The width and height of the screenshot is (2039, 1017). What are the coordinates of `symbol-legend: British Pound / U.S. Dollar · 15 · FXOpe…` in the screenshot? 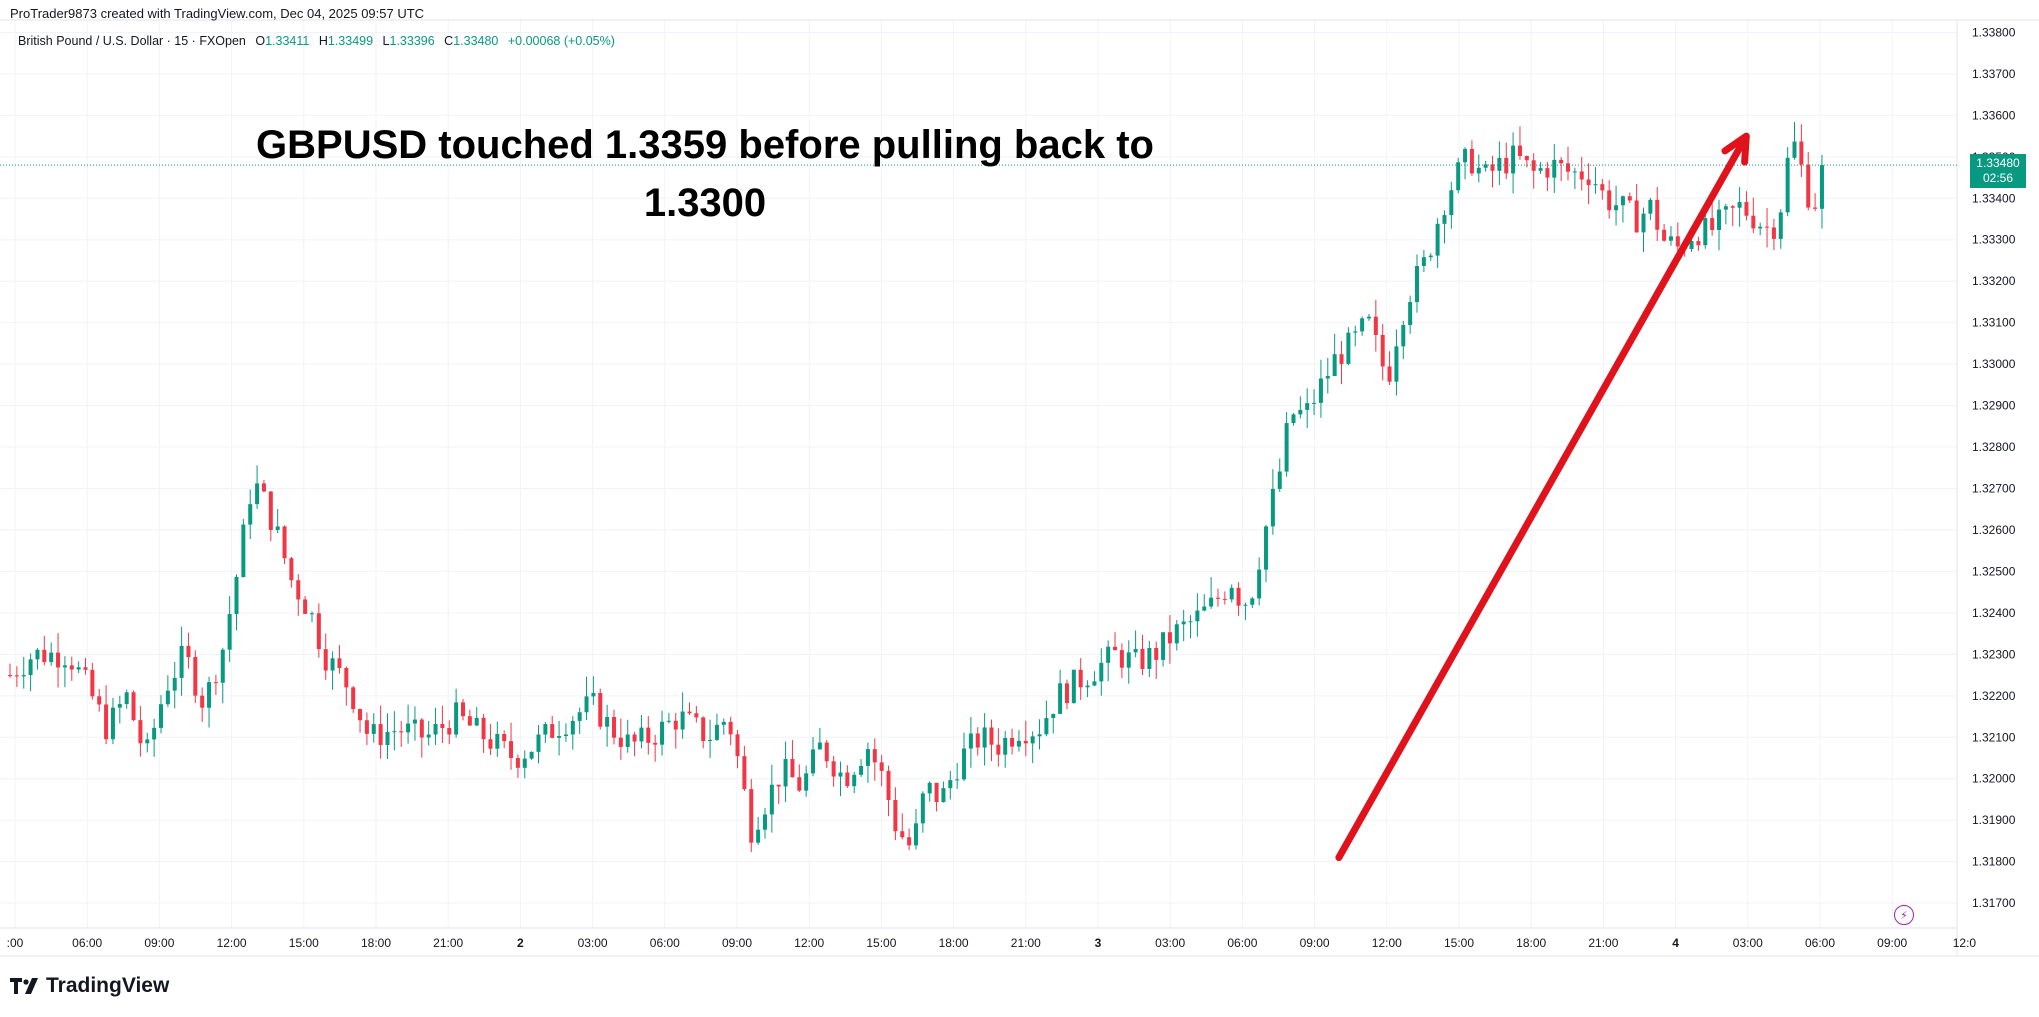 It's located at (316, 41).